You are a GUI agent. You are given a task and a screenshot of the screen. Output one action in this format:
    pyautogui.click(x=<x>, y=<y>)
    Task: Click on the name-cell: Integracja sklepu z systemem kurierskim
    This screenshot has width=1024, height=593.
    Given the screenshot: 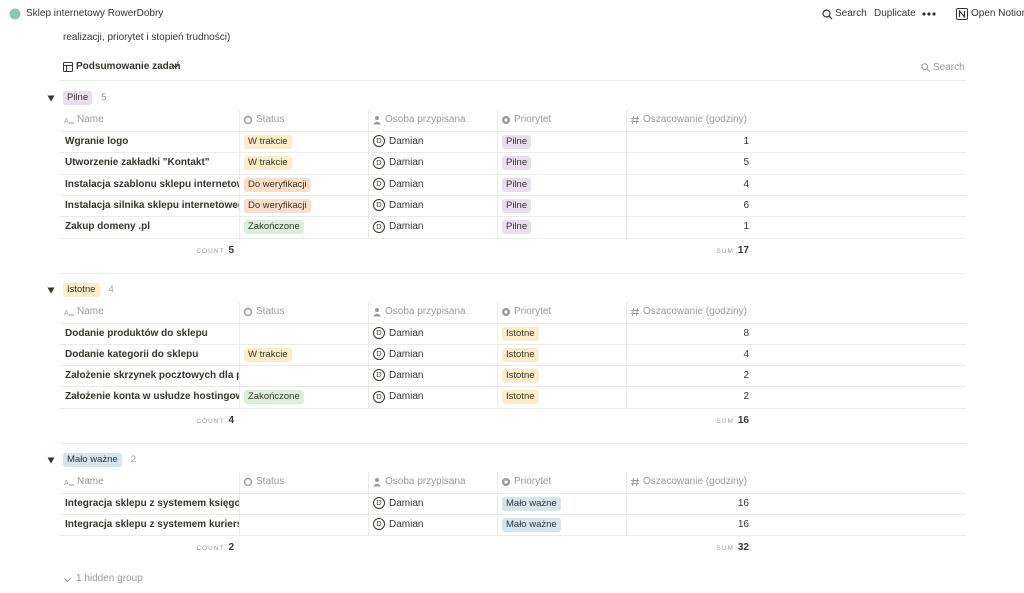 What is the action you would take?
    pyautogui.click(x=149, y=524)
    